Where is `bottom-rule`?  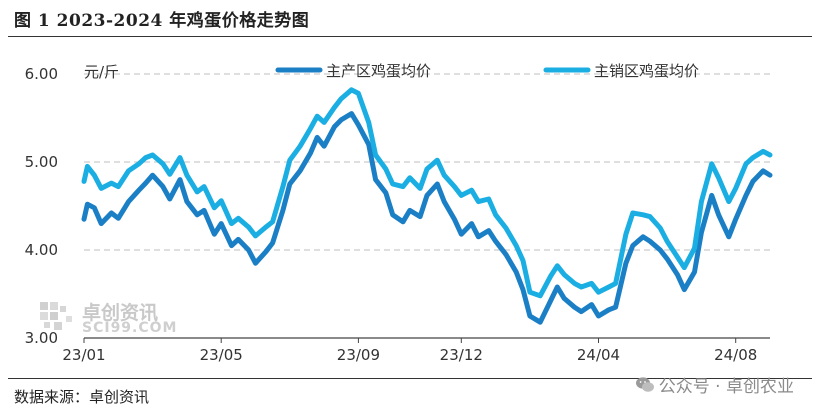 bottom-rule is located at coordinates (410, 378).